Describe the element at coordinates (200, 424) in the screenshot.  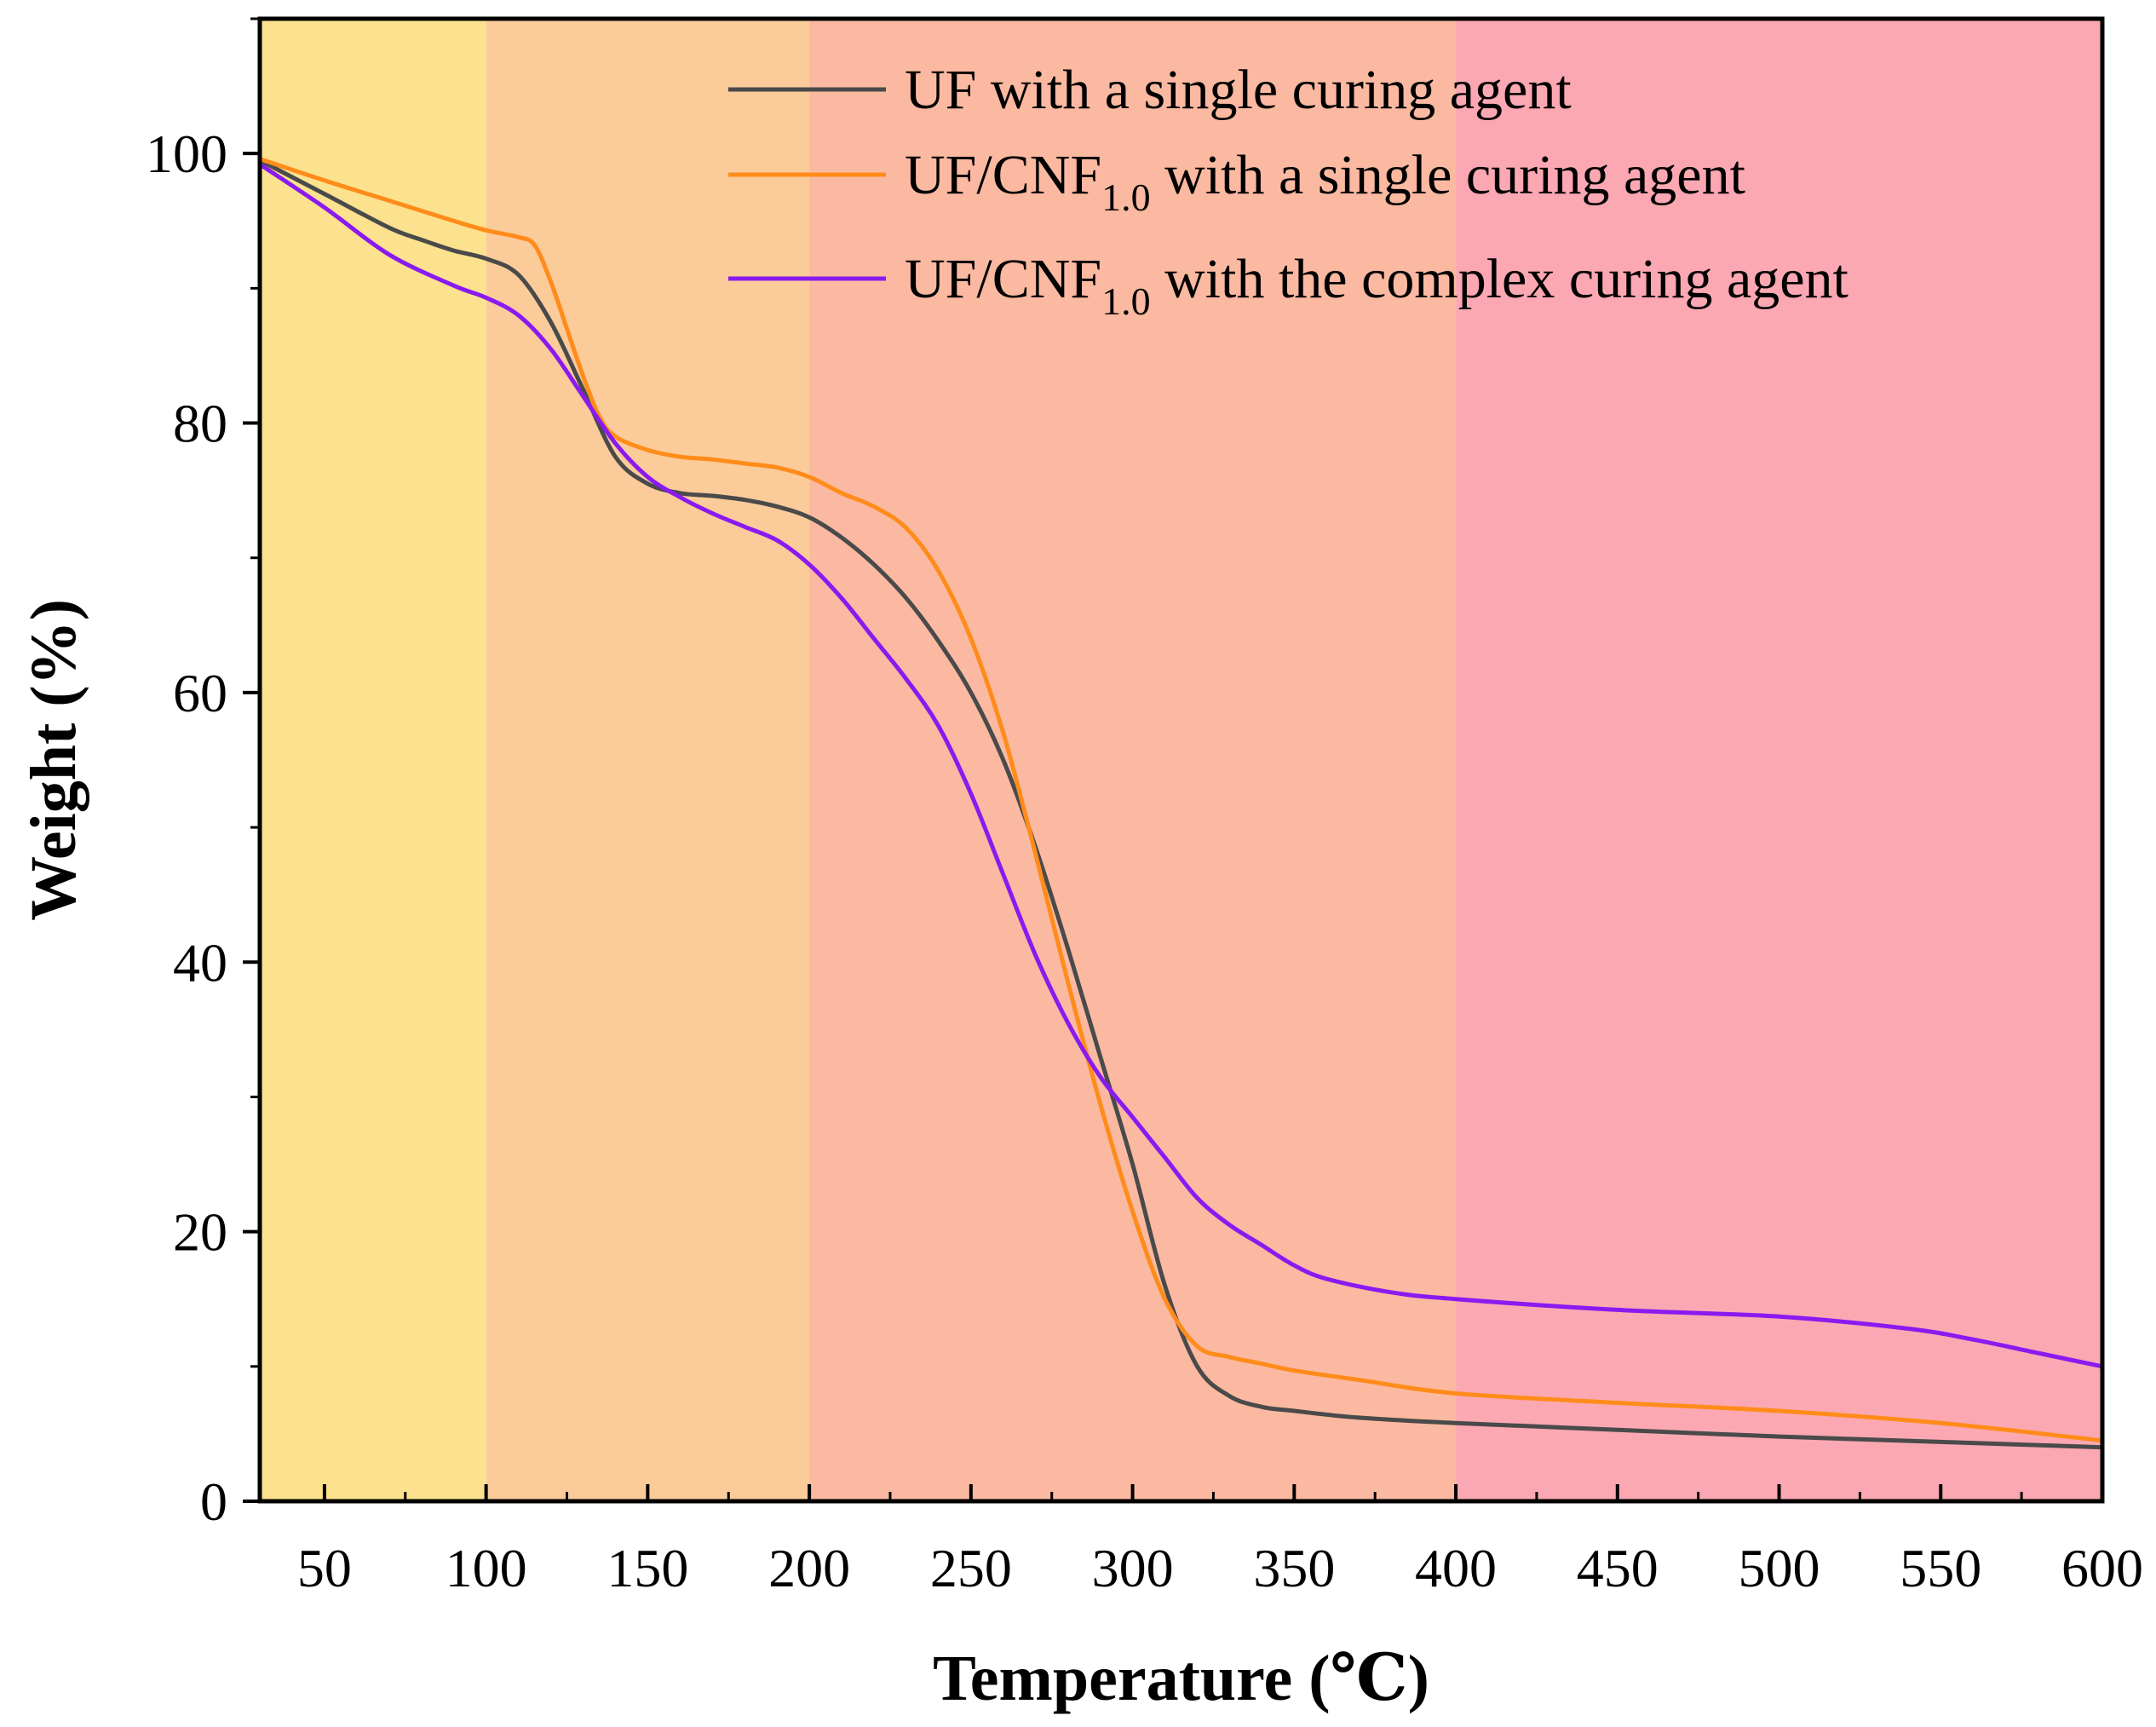
I see `y-tick-label: 80` at that location.